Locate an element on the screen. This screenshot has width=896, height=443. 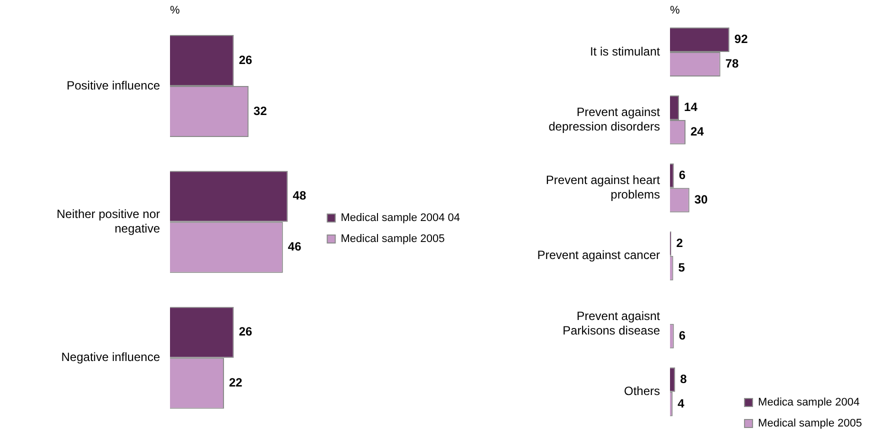
data-label: 8 is located at coordinates (684, 379).